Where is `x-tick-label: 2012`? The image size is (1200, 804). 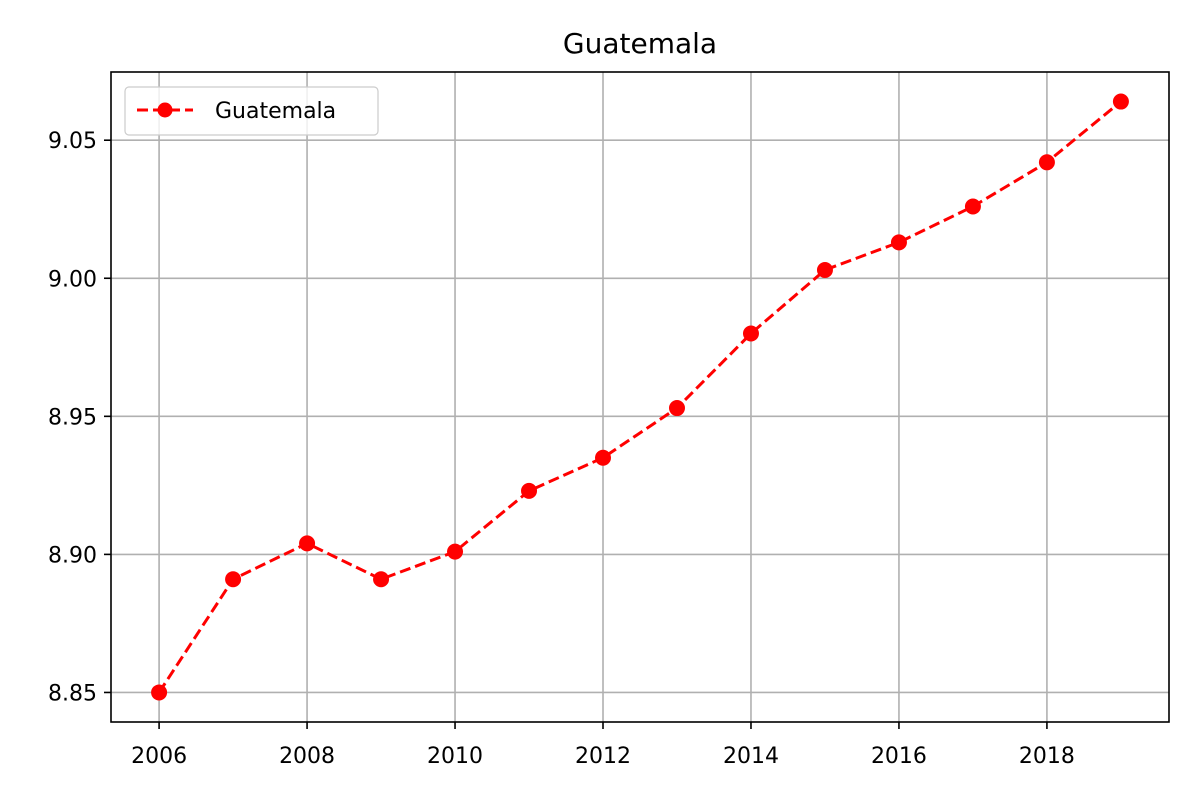 x-tick-label: 2012 is located at coordinates (603, 756).